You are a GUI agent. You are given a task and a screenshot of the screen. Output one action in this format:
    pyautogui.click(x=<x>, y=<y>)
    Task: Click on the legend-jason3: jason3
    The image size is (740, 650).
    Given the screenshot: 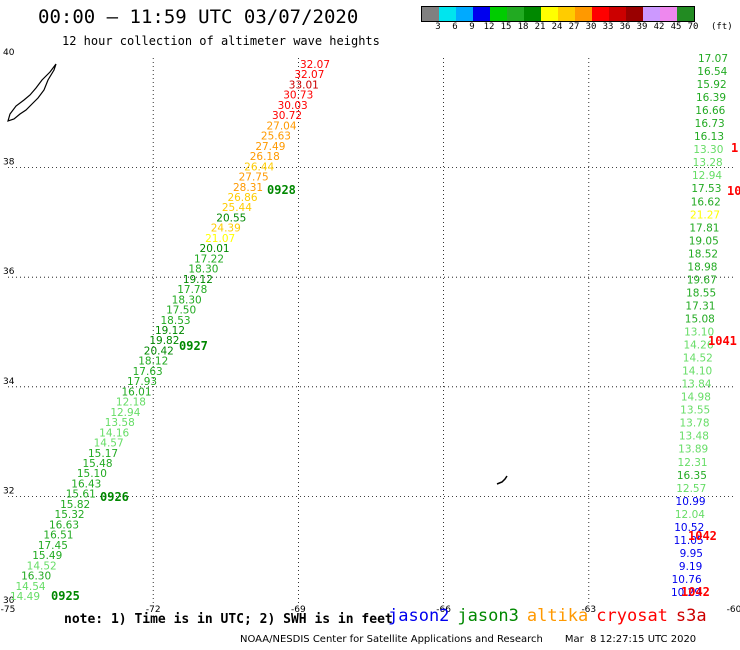 What is the action you would take?
    pyautogui.click(x=488, y=616)
    